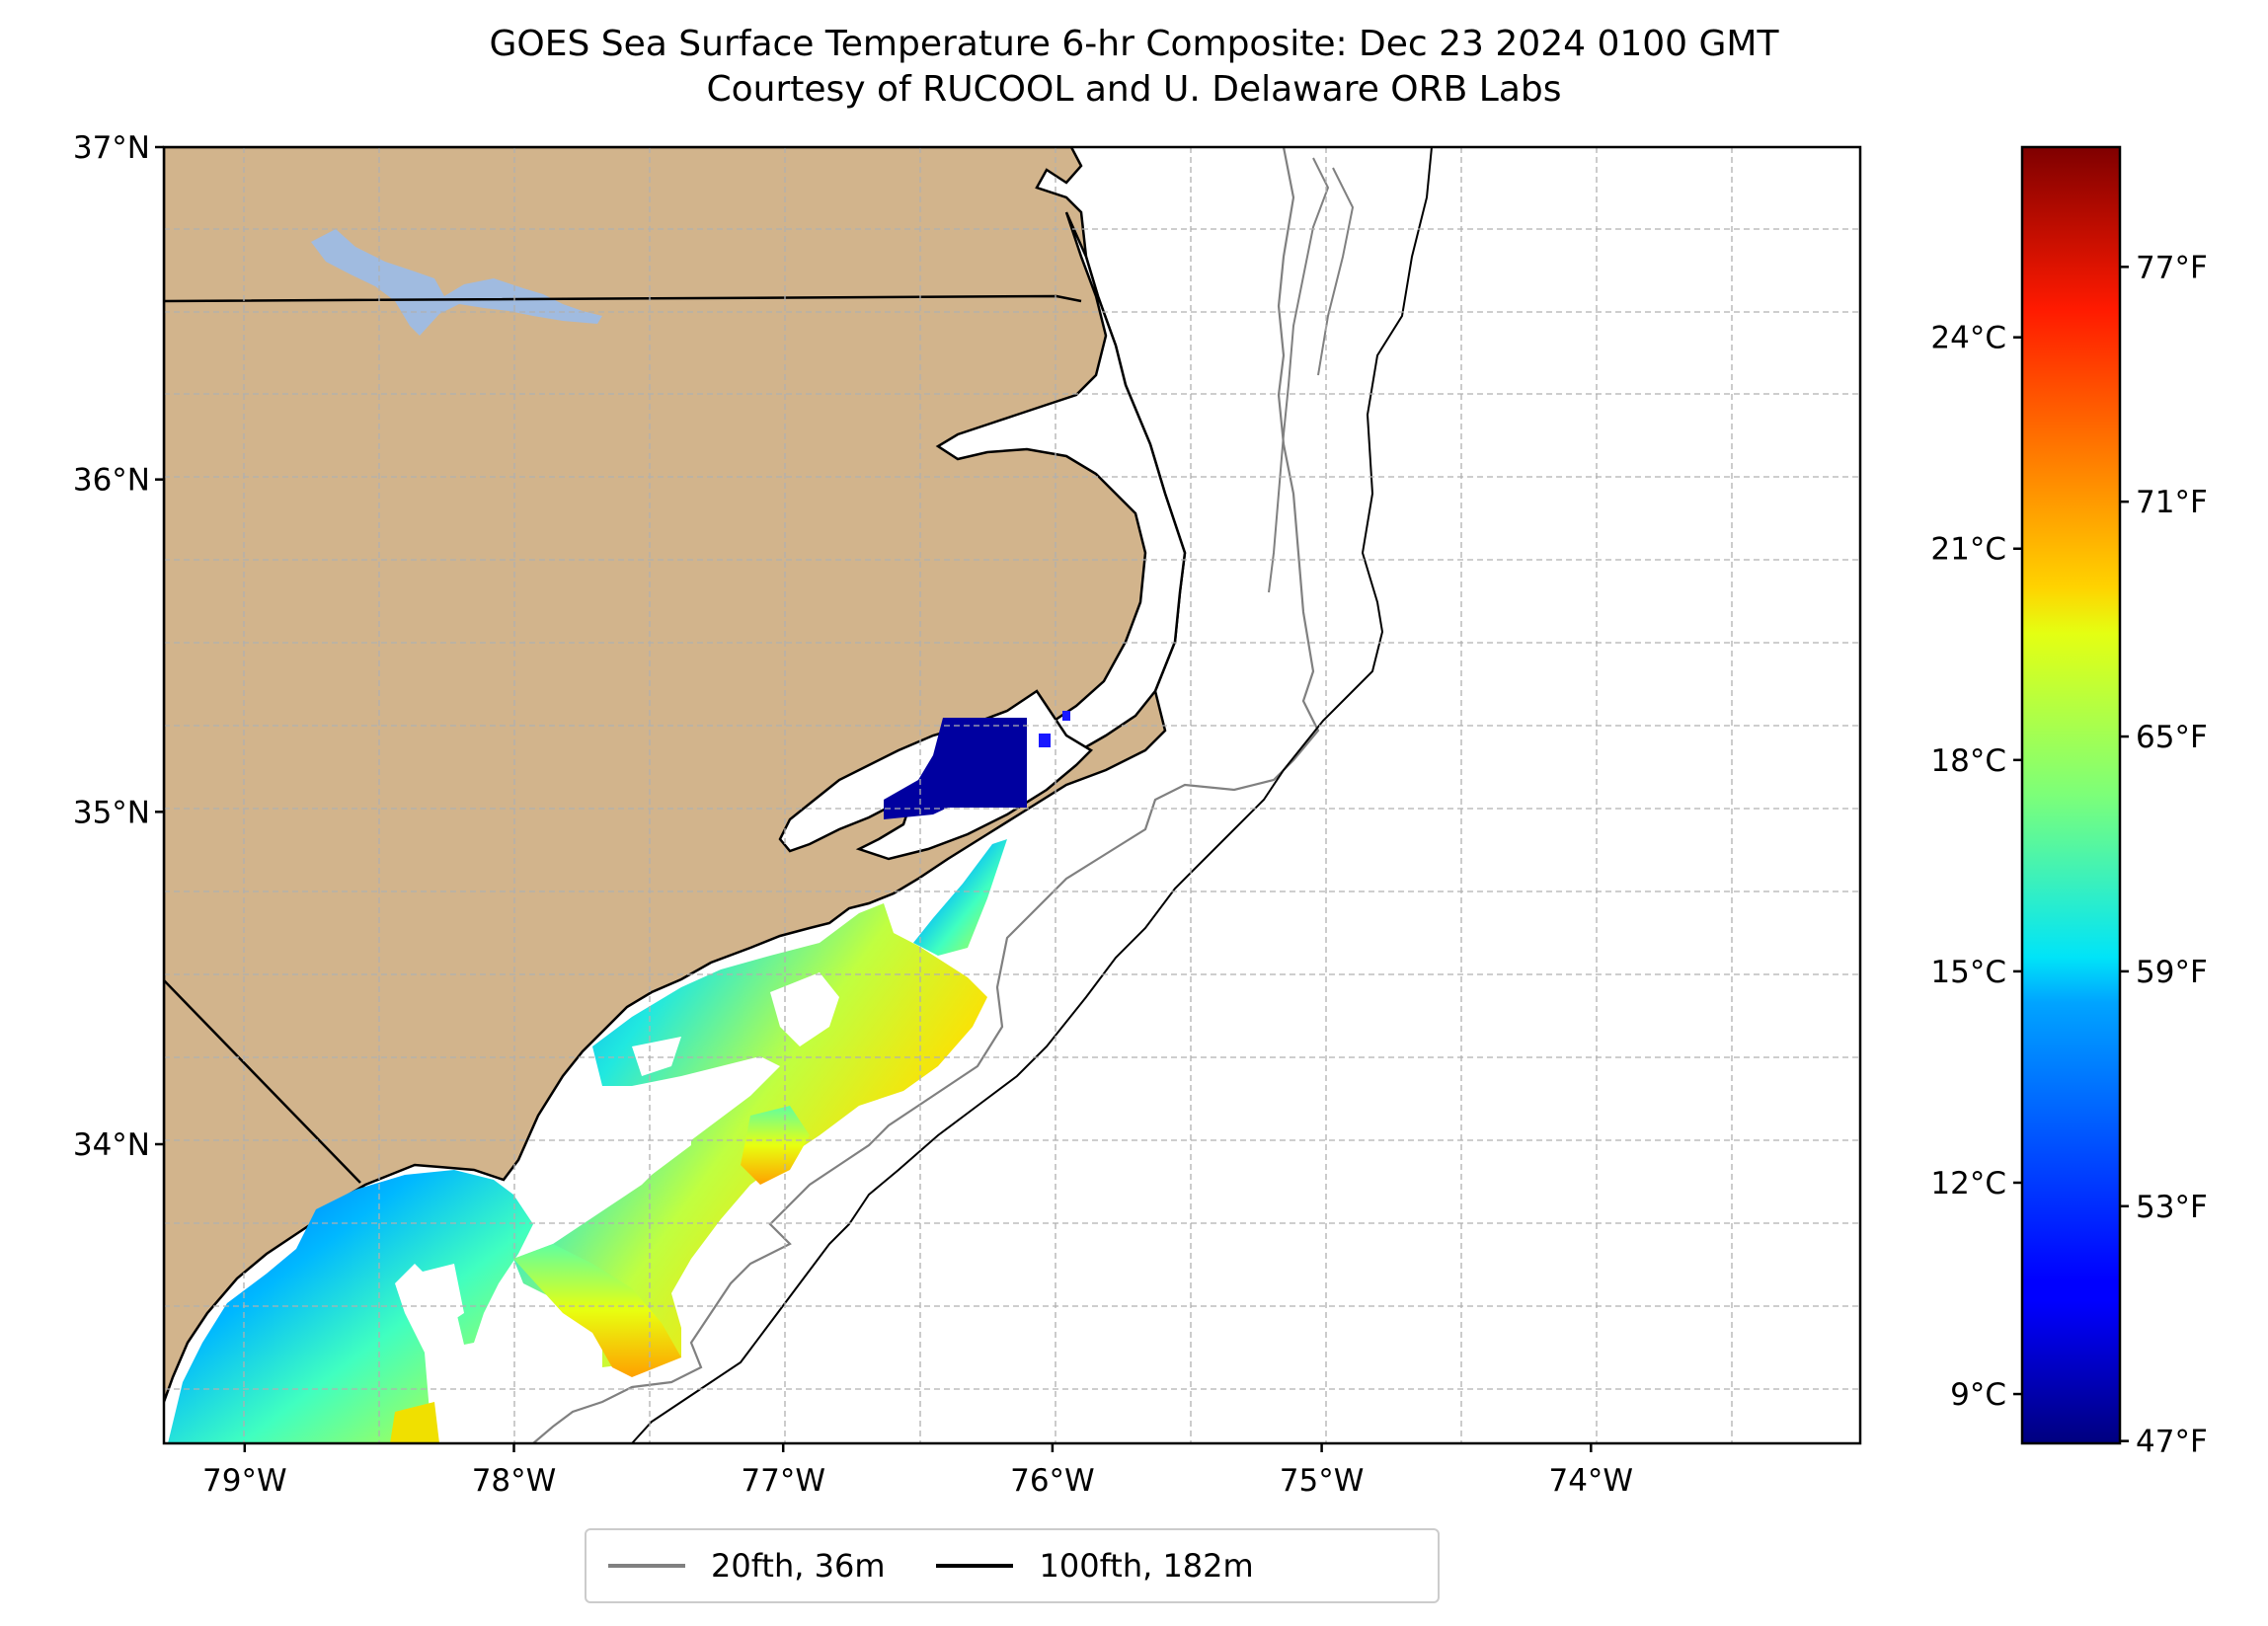  What do you see at coordinates (646, 1566) in the screenshot?
I see `legend-gray-line-icon` at bounding box center [646, 1566].